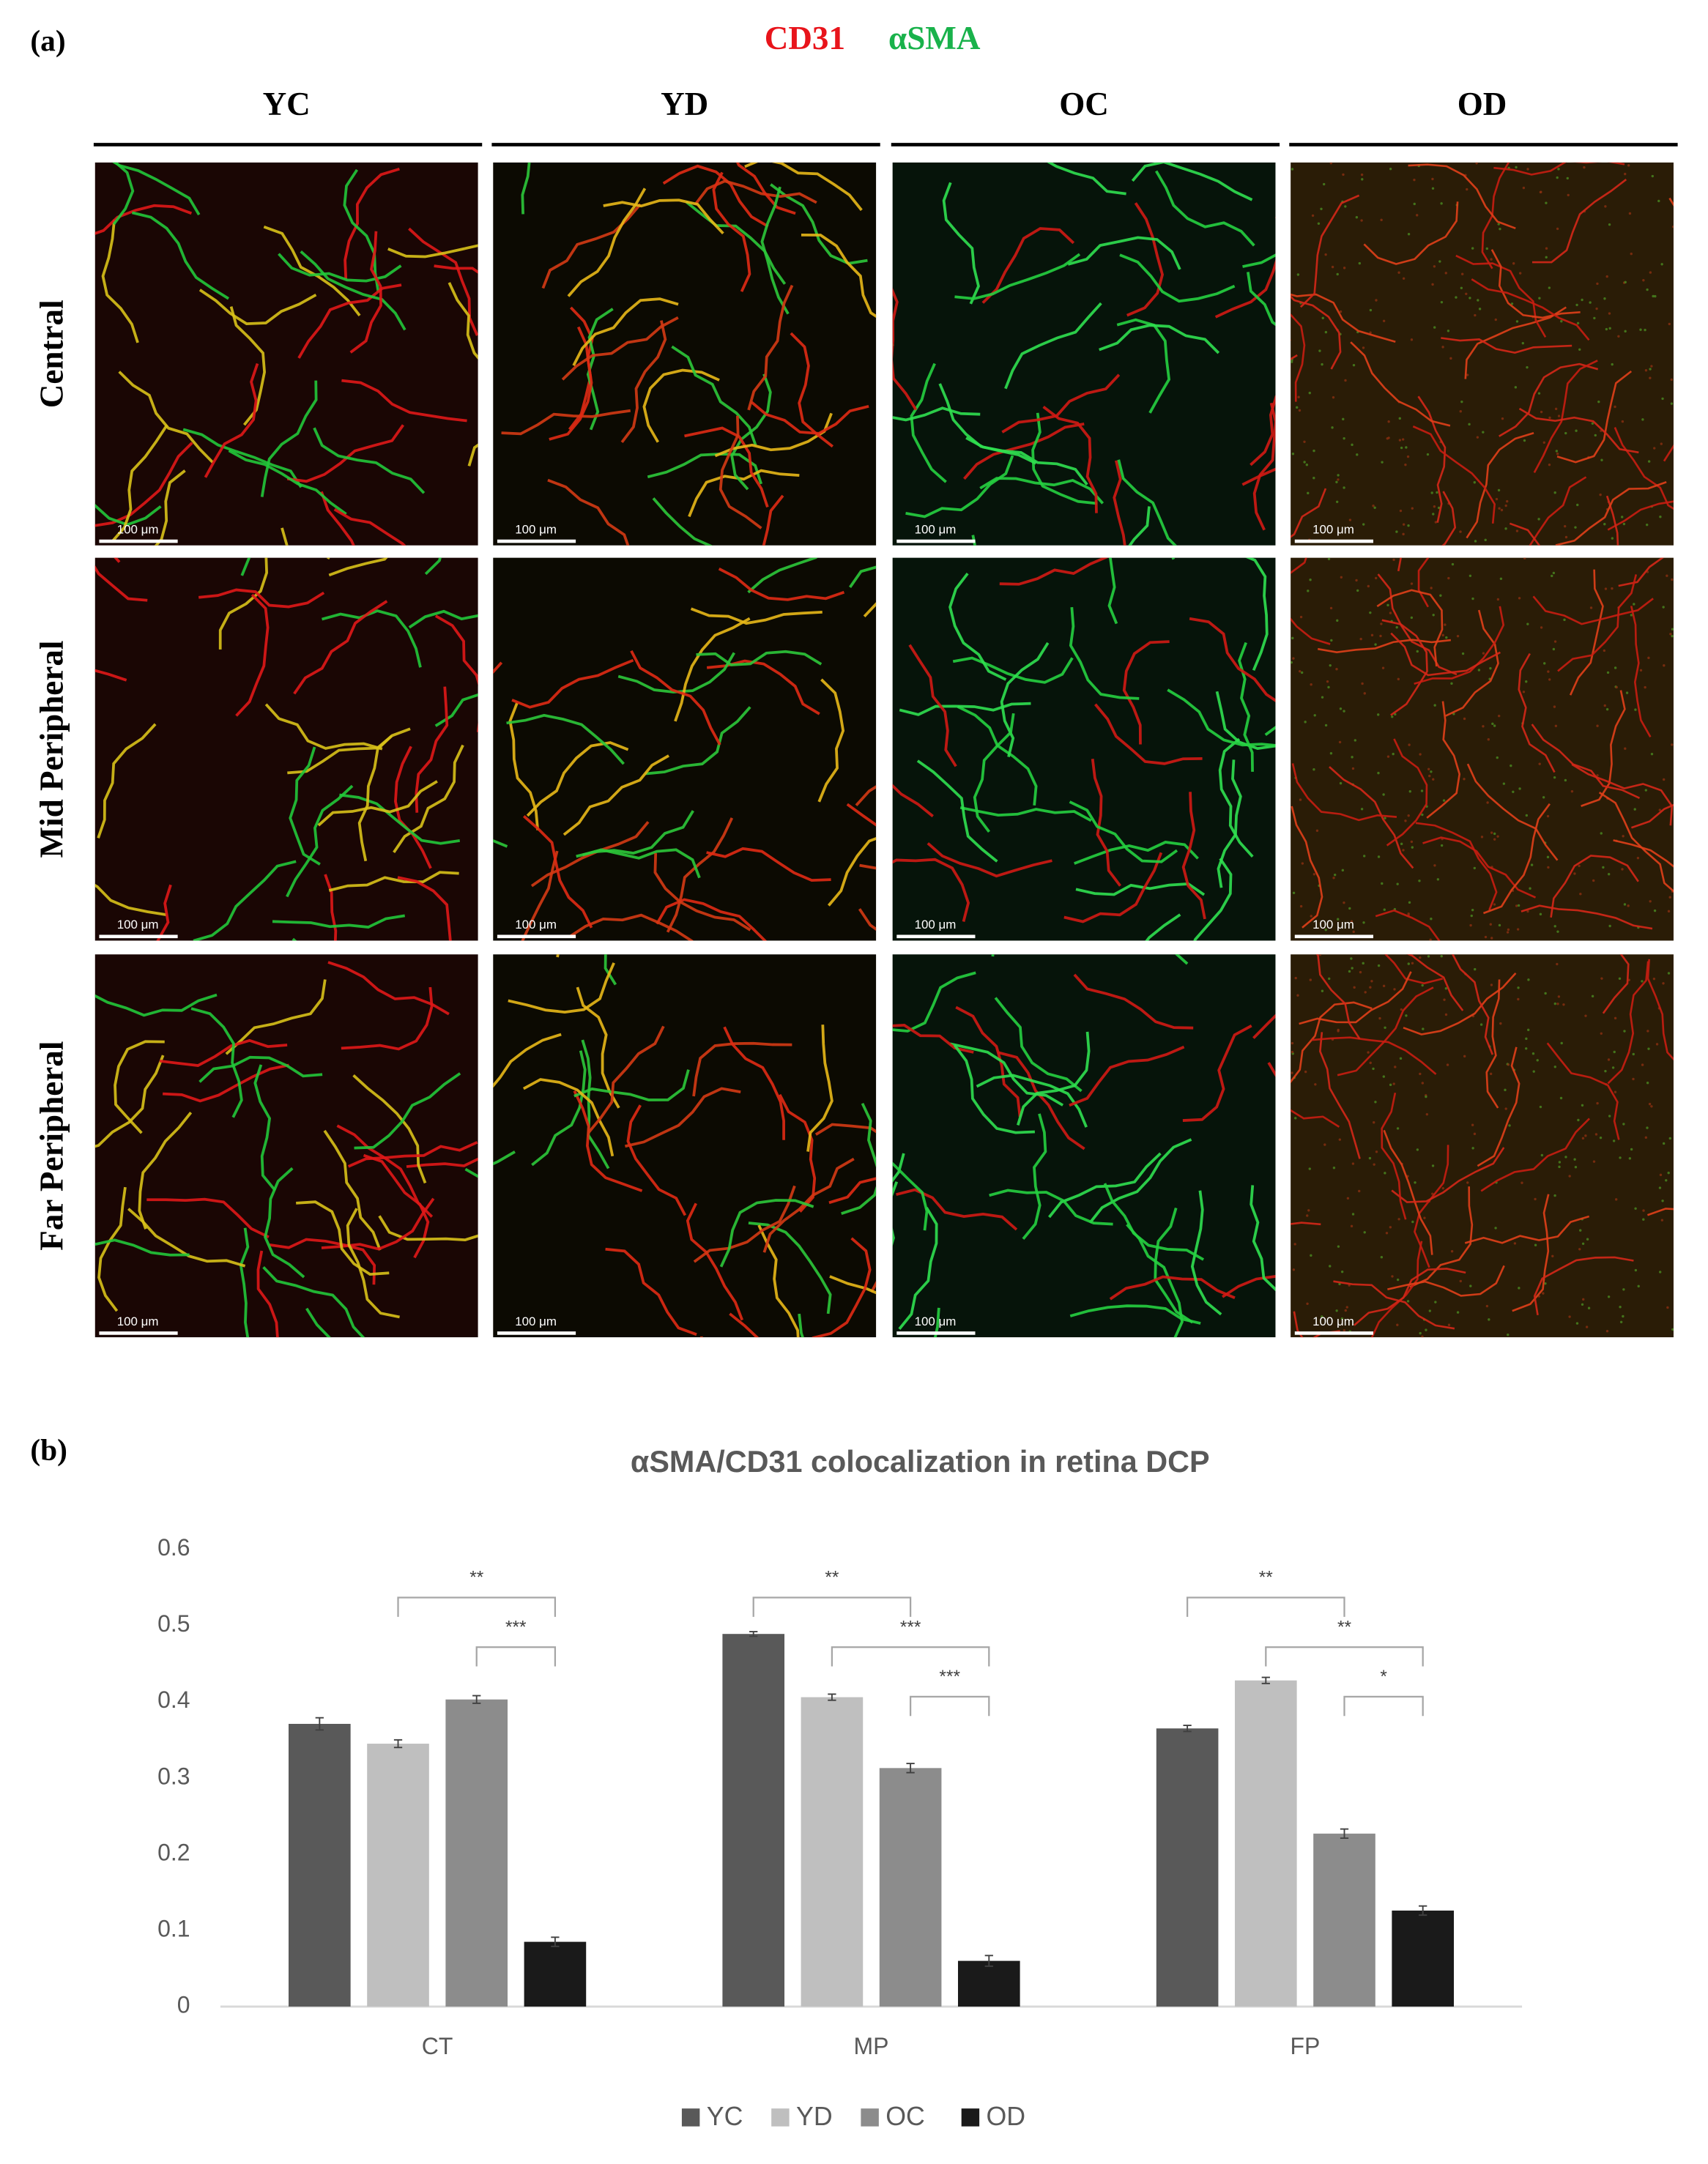 This screenshot has height=2164, width=1708. What do you see at coordinates (477, 1606) in the screenshot?
I see `significance-bracket` at bounding box center [477, 1606].